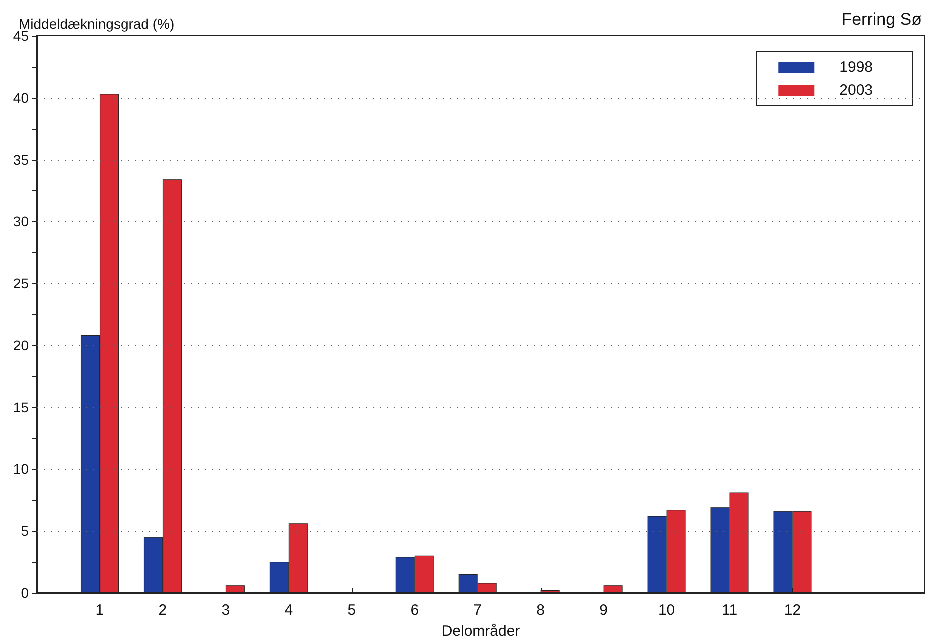 The width and height of the screenshot is (941, 644). I want to click on y-tick-label: 40, so click(21, 98).